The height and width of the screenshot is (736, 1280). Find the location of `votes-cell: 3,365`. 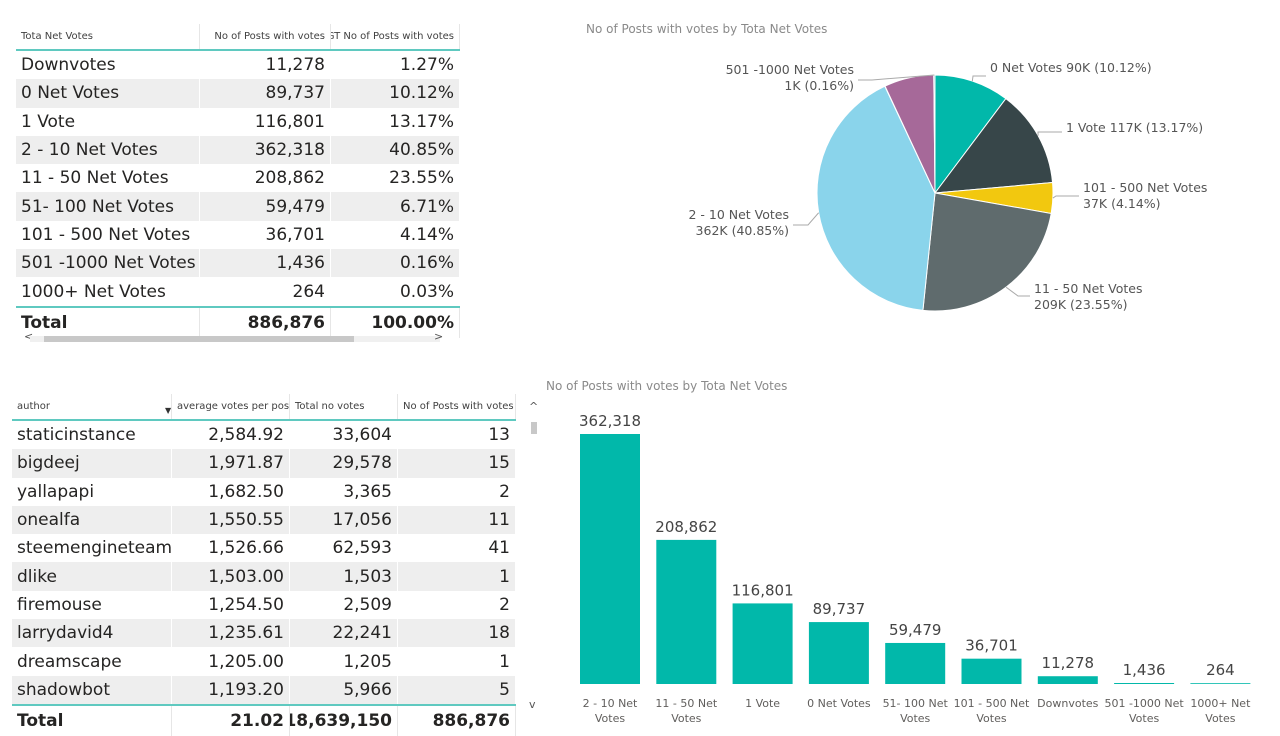

votes-cell: 3,365 is located at coordinates (344, 491).